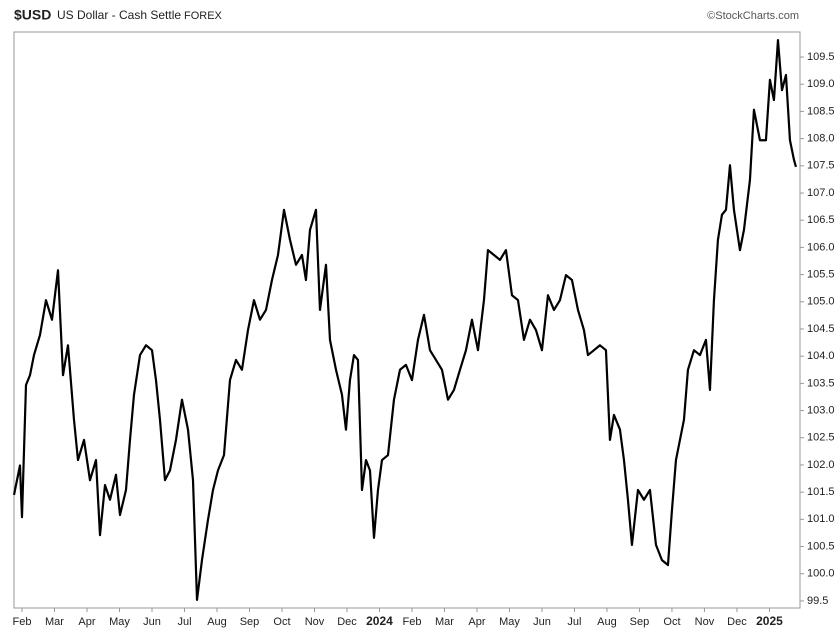 The width and height of the screenshot is (838, 634). I want to click on y-tick-label: 106.5, so click(821, 220).